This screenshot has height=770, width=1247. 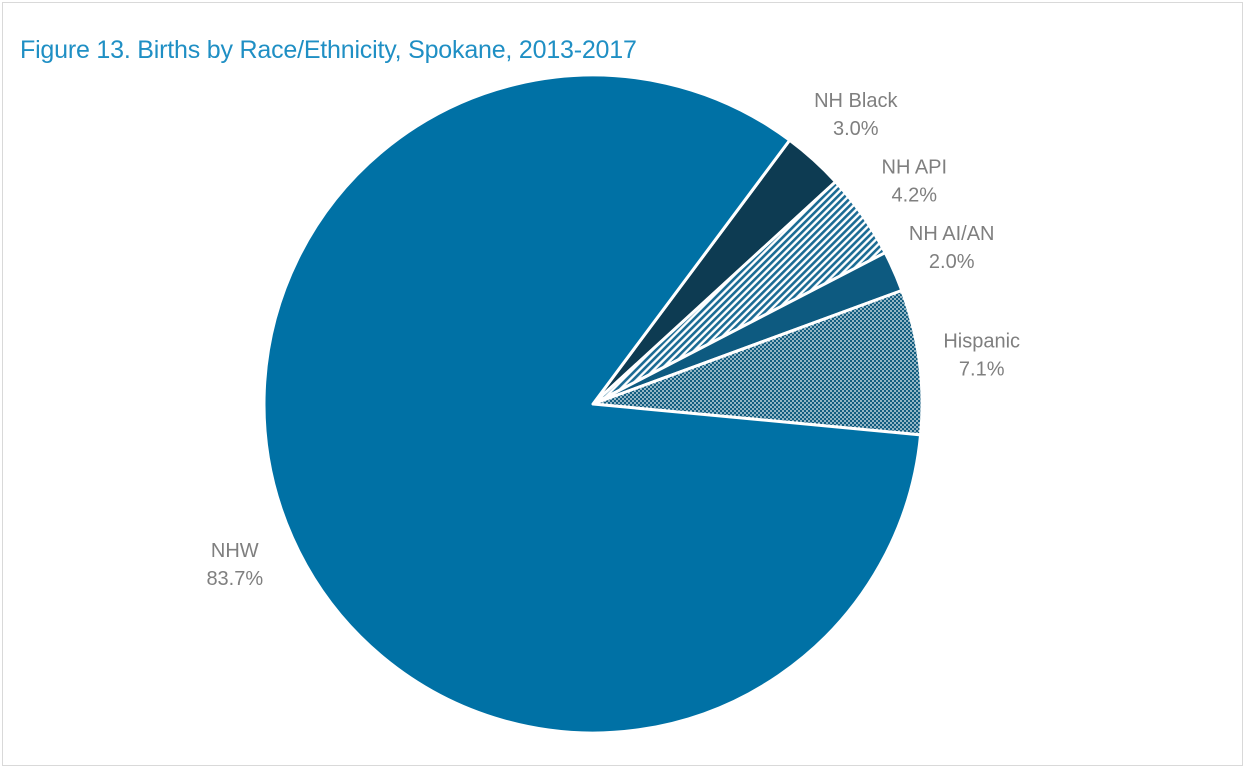 I want to click on pie-slice-hispanic, so click(x=757, y=363).